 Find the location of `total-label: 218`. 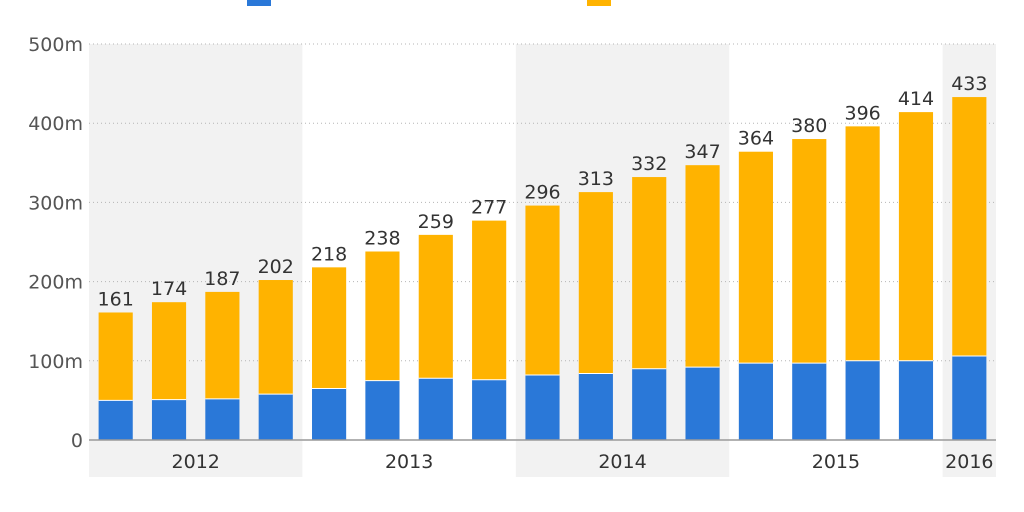

total-label: 218 is located at coordinates (329, 254).